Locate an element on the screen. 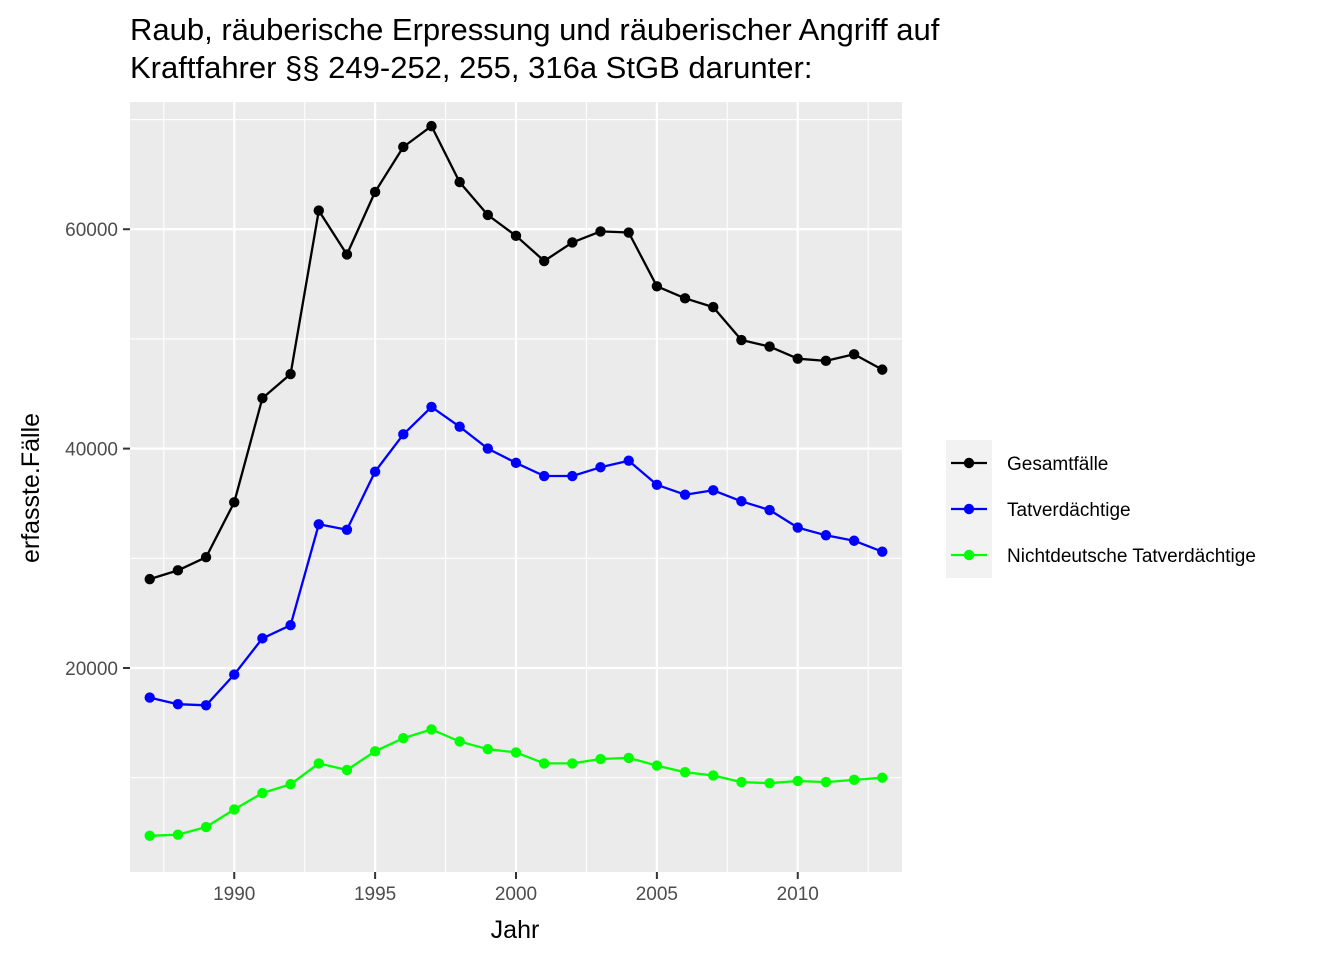  legend-item: Nichtdeutsche Tatverdächtige is located at coordinates (1103, 556).